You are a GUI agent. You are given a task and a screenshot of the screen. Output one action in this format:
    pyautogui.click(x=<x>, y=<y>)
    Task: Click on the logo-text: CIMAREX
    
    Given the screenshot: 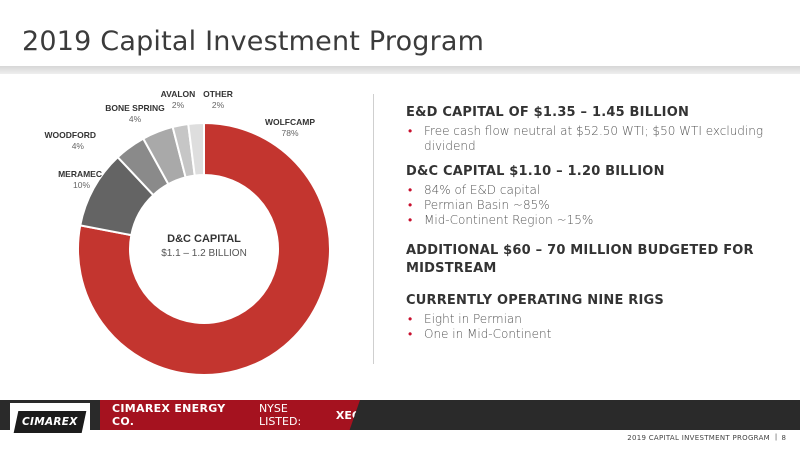 What is the action you would take?
    pyautogui.click(x=50, y=421)
    